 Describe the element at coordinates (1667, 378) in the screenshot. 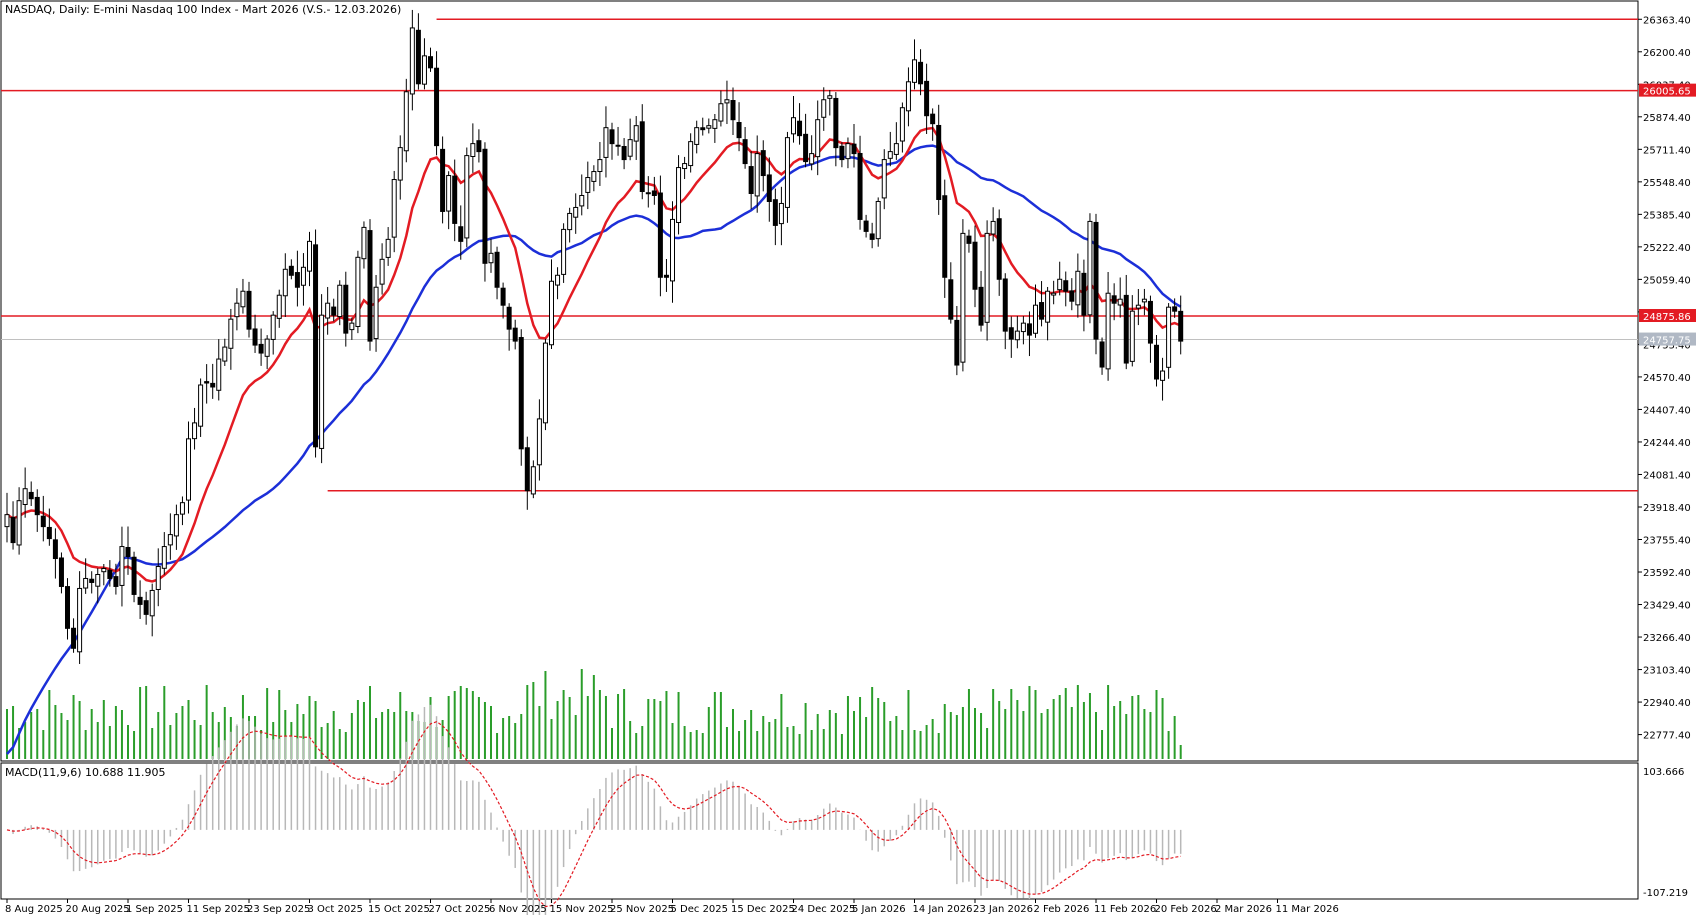

I see `price-tick-label: 24570.40` at that location.